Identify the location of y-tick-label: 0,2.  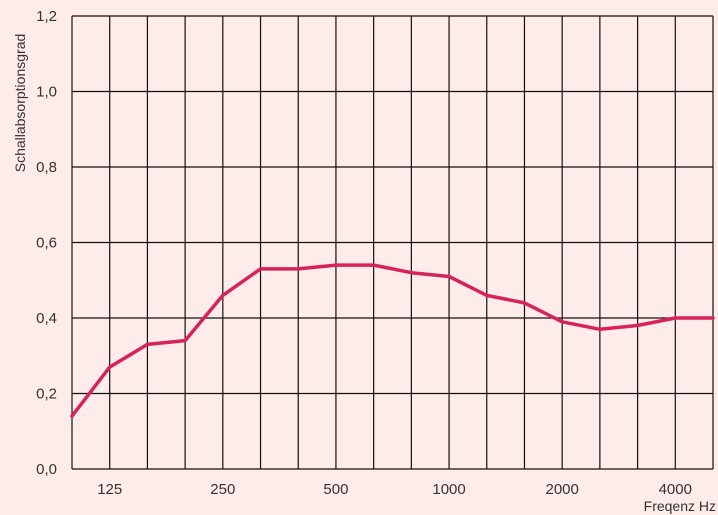
(46, 394).